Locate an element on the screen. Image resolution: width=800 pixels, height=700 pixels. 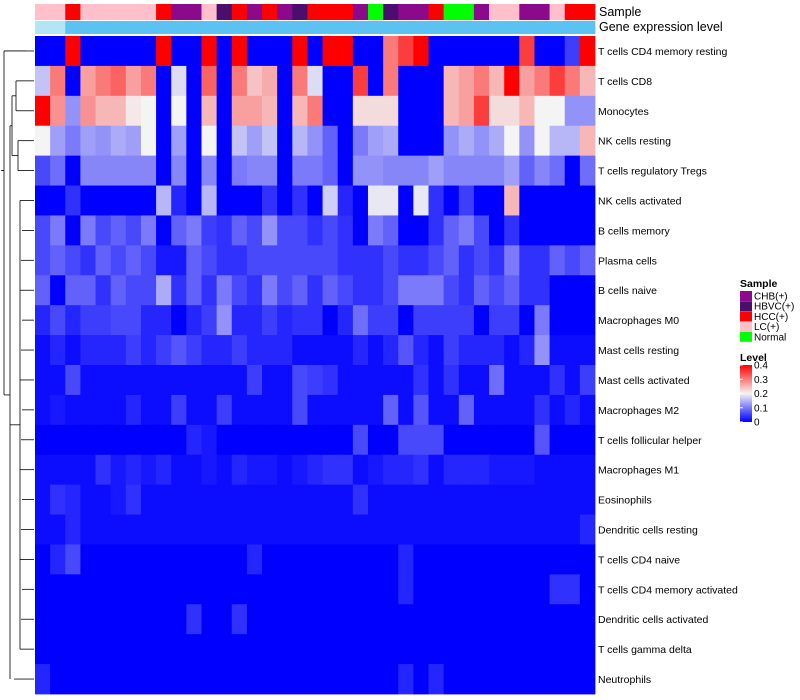
level-tick-label: 0.3 is located at coordinates (761, 380).